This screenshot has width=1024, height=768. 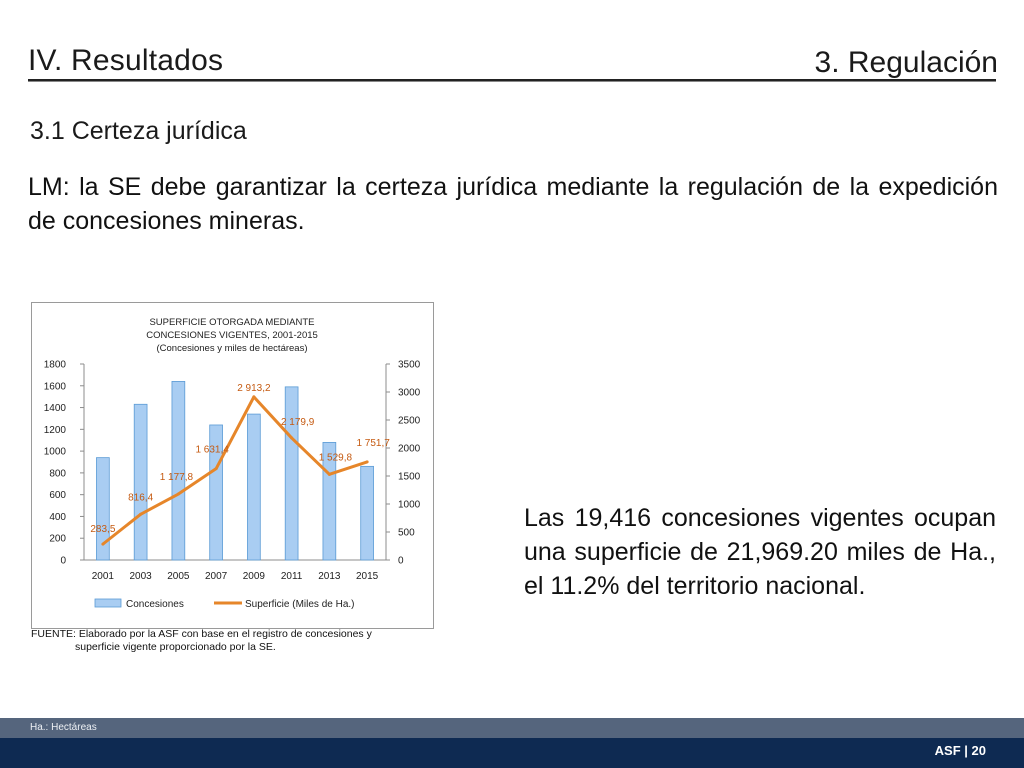 What do you see at coordinates (906, 62) in the screenshot?
I see `topic-title: 3. Regulación` at bounding box center [906, 62].